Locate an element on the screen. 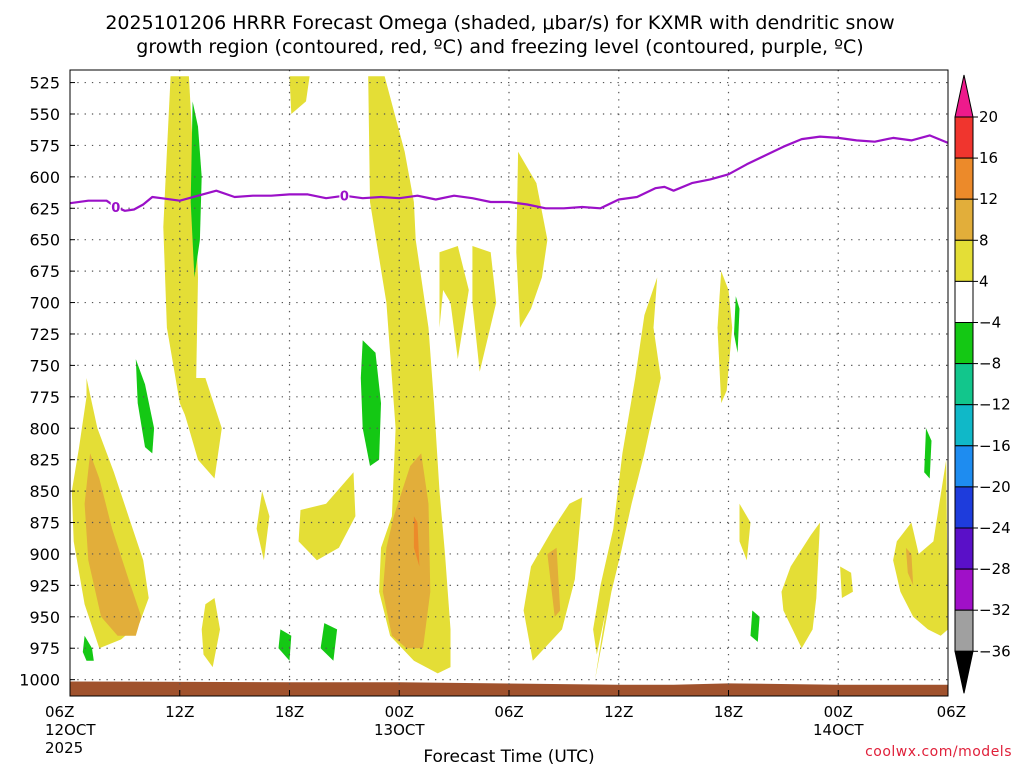  y-tick-label-675: 675 is located at coordinates (44, 271).